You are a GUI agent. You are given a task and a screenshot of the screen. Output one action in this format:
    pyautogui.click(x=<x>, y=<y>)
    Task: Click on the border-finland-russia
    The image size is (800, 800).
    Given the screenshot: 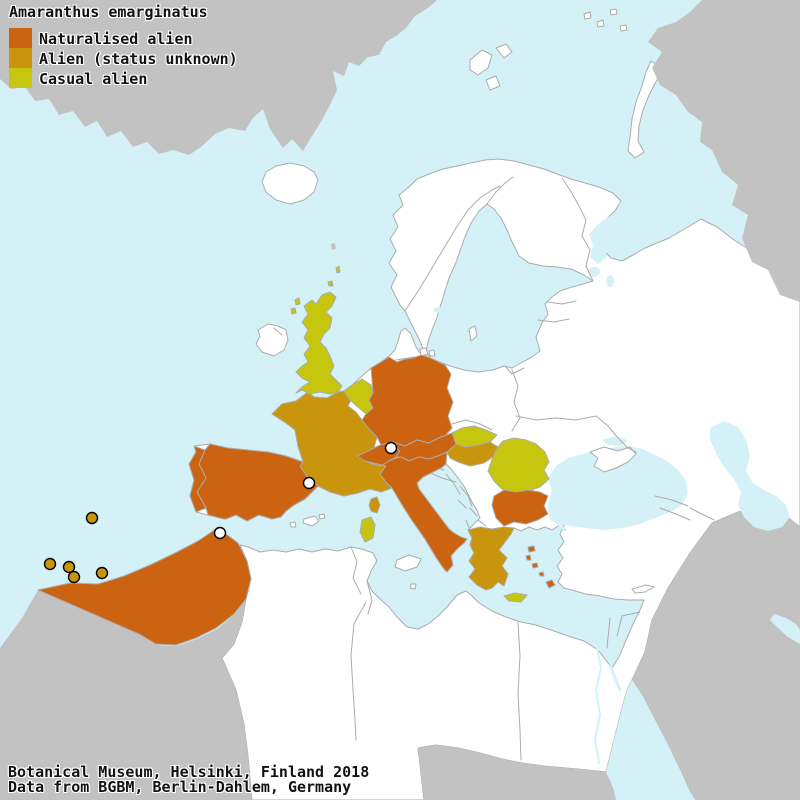 What is the action you would take?
    pyautogui.click(x=577, y=229)
    